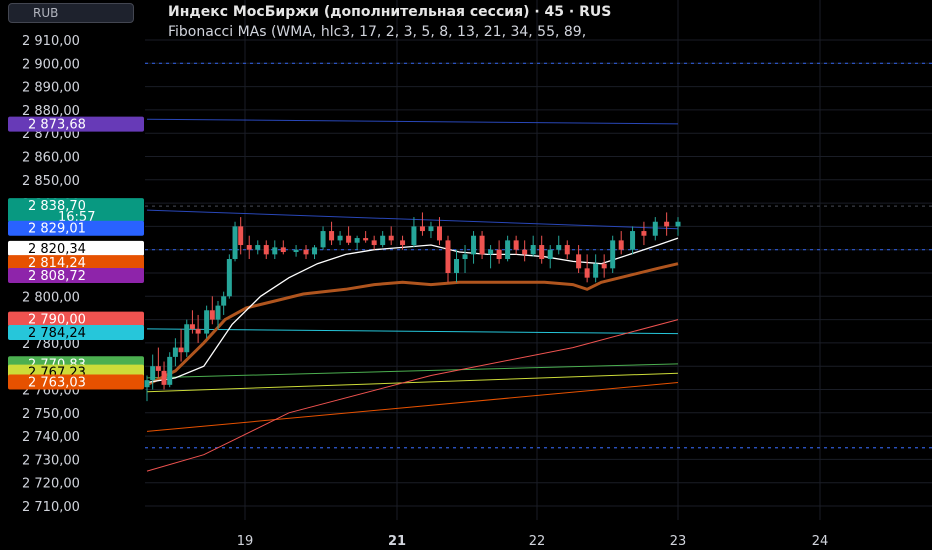  Describe the element at coordinates (51, 460) in the screenshot. I see `y-tick-label: 2 730,00` at that location.